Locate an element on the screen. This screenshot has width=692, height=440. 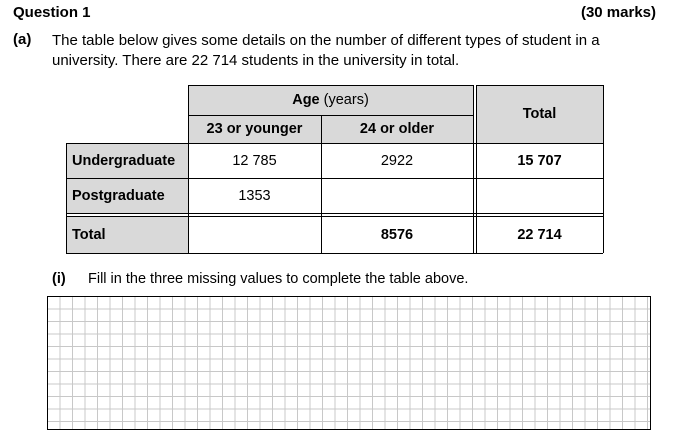
age-header-cell: Age (years) is located at coordinates (330, 100).